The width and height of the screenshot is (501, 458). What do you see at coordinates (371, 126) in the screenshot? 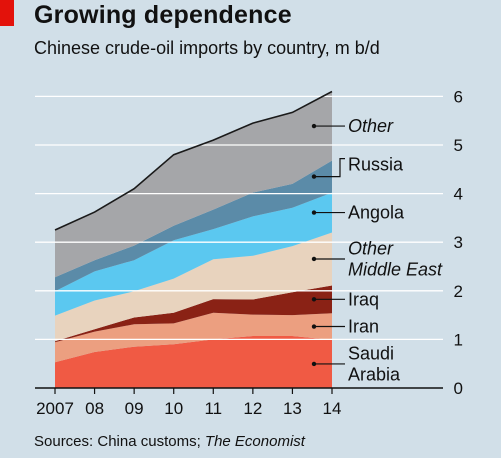
I see `series-label-other: Other` at bounding box center [371, 126].